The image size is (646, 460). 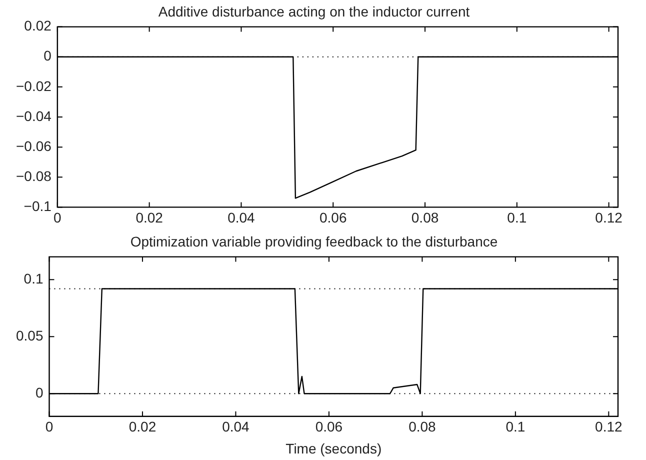 What do you see at coordinates (38, 26) in the screenshot?
I see `y-tick-label: 0.02` at bounding box center [38, 26].